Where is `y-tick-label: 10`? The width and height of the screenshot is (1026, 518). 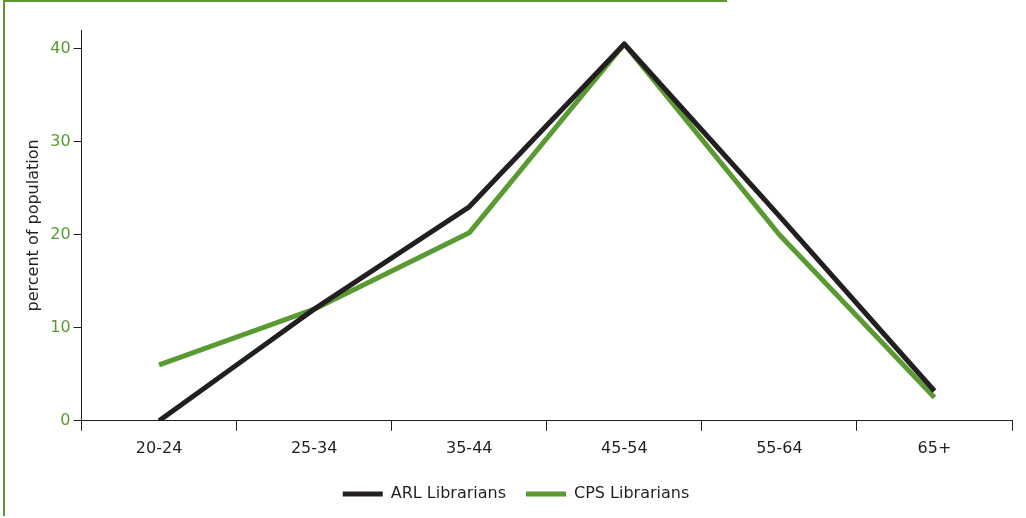 y-tick-label: 10 is located at coordinates (60, 326).